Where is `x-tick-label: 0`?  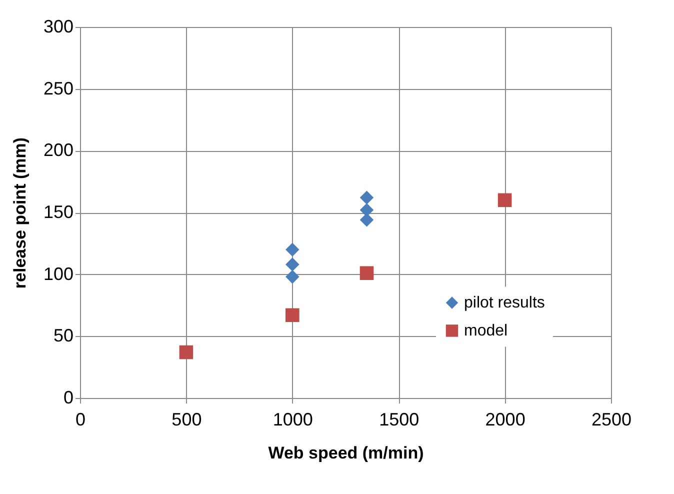
x-tick-label: 0 is located at coordinates (80, 420).